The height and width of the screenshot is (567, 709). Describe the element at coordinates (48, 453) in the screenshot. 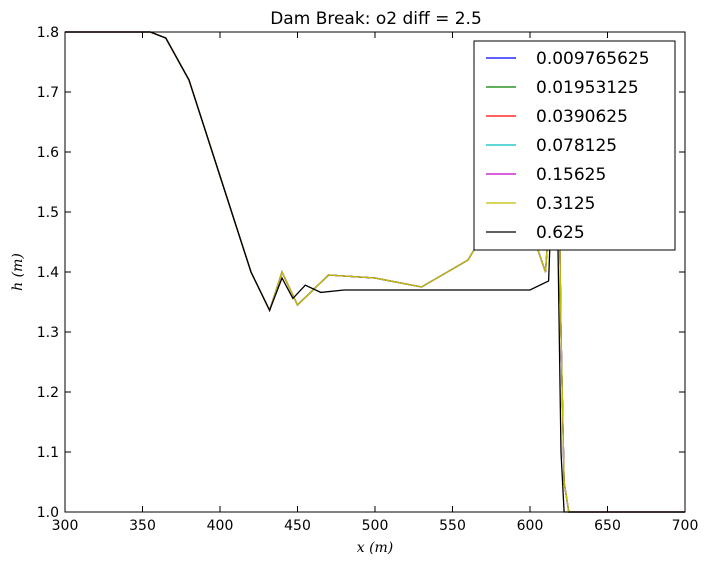

I see `y-tick-label: 1.1` at that location.